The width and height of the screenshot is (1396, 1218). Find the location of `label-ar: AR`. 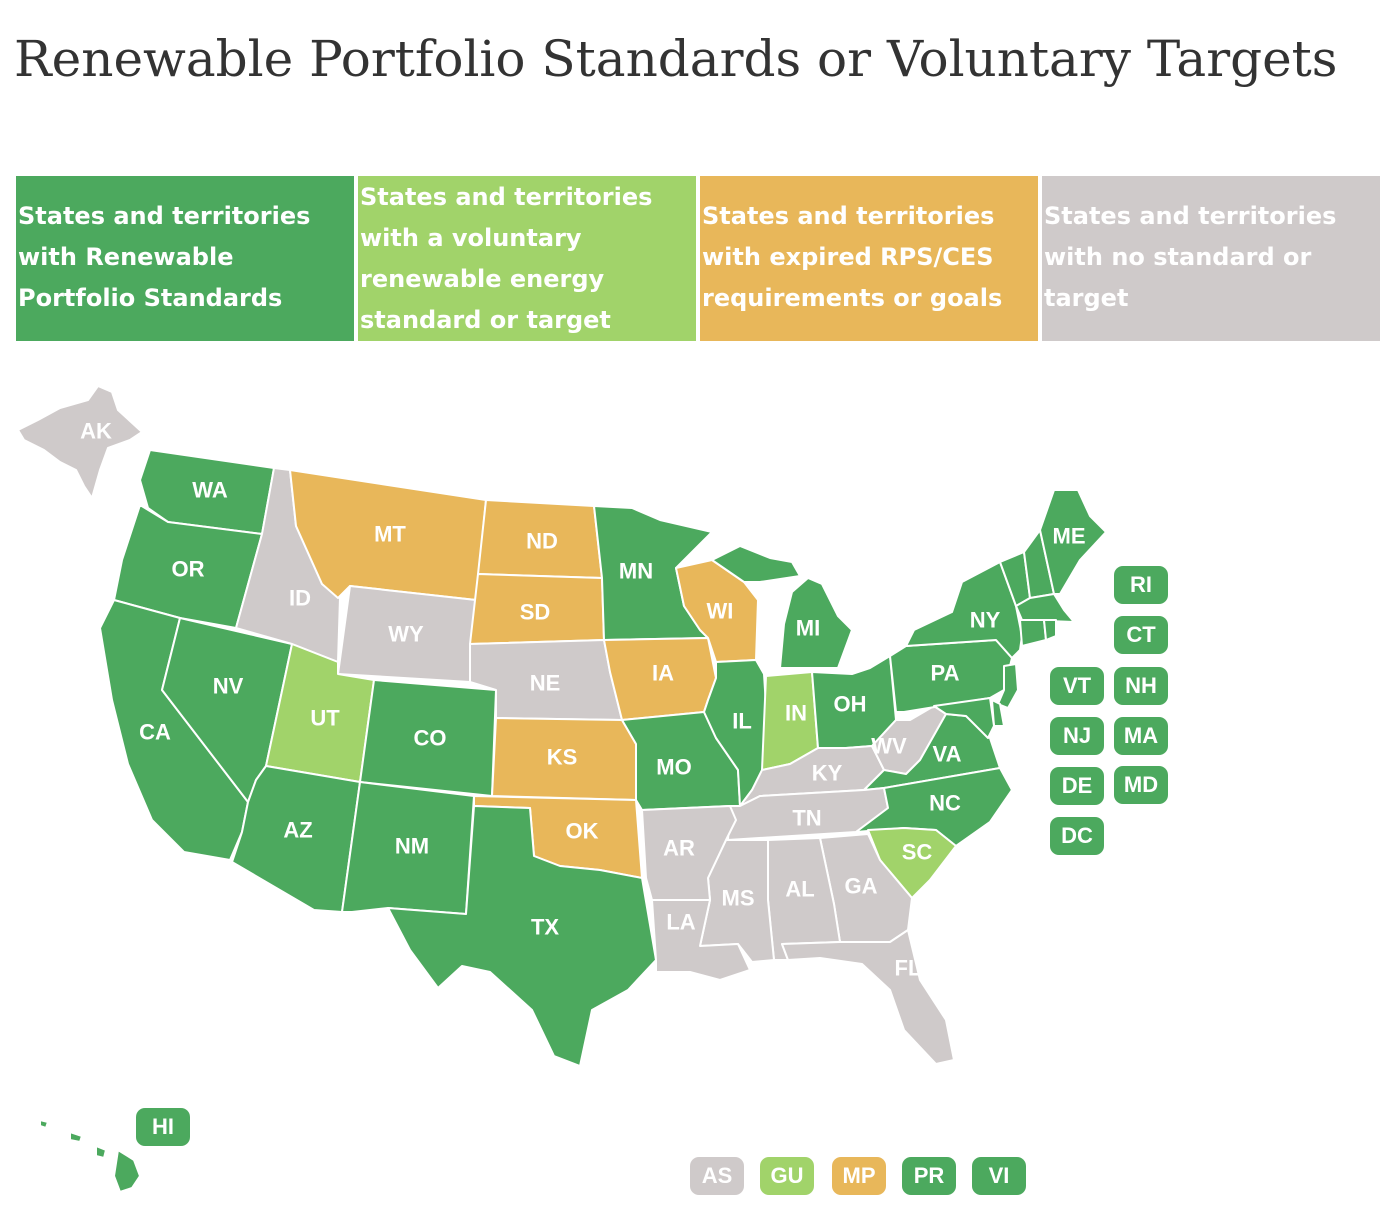

label-ar: AR is located at coordinates (679, 848).